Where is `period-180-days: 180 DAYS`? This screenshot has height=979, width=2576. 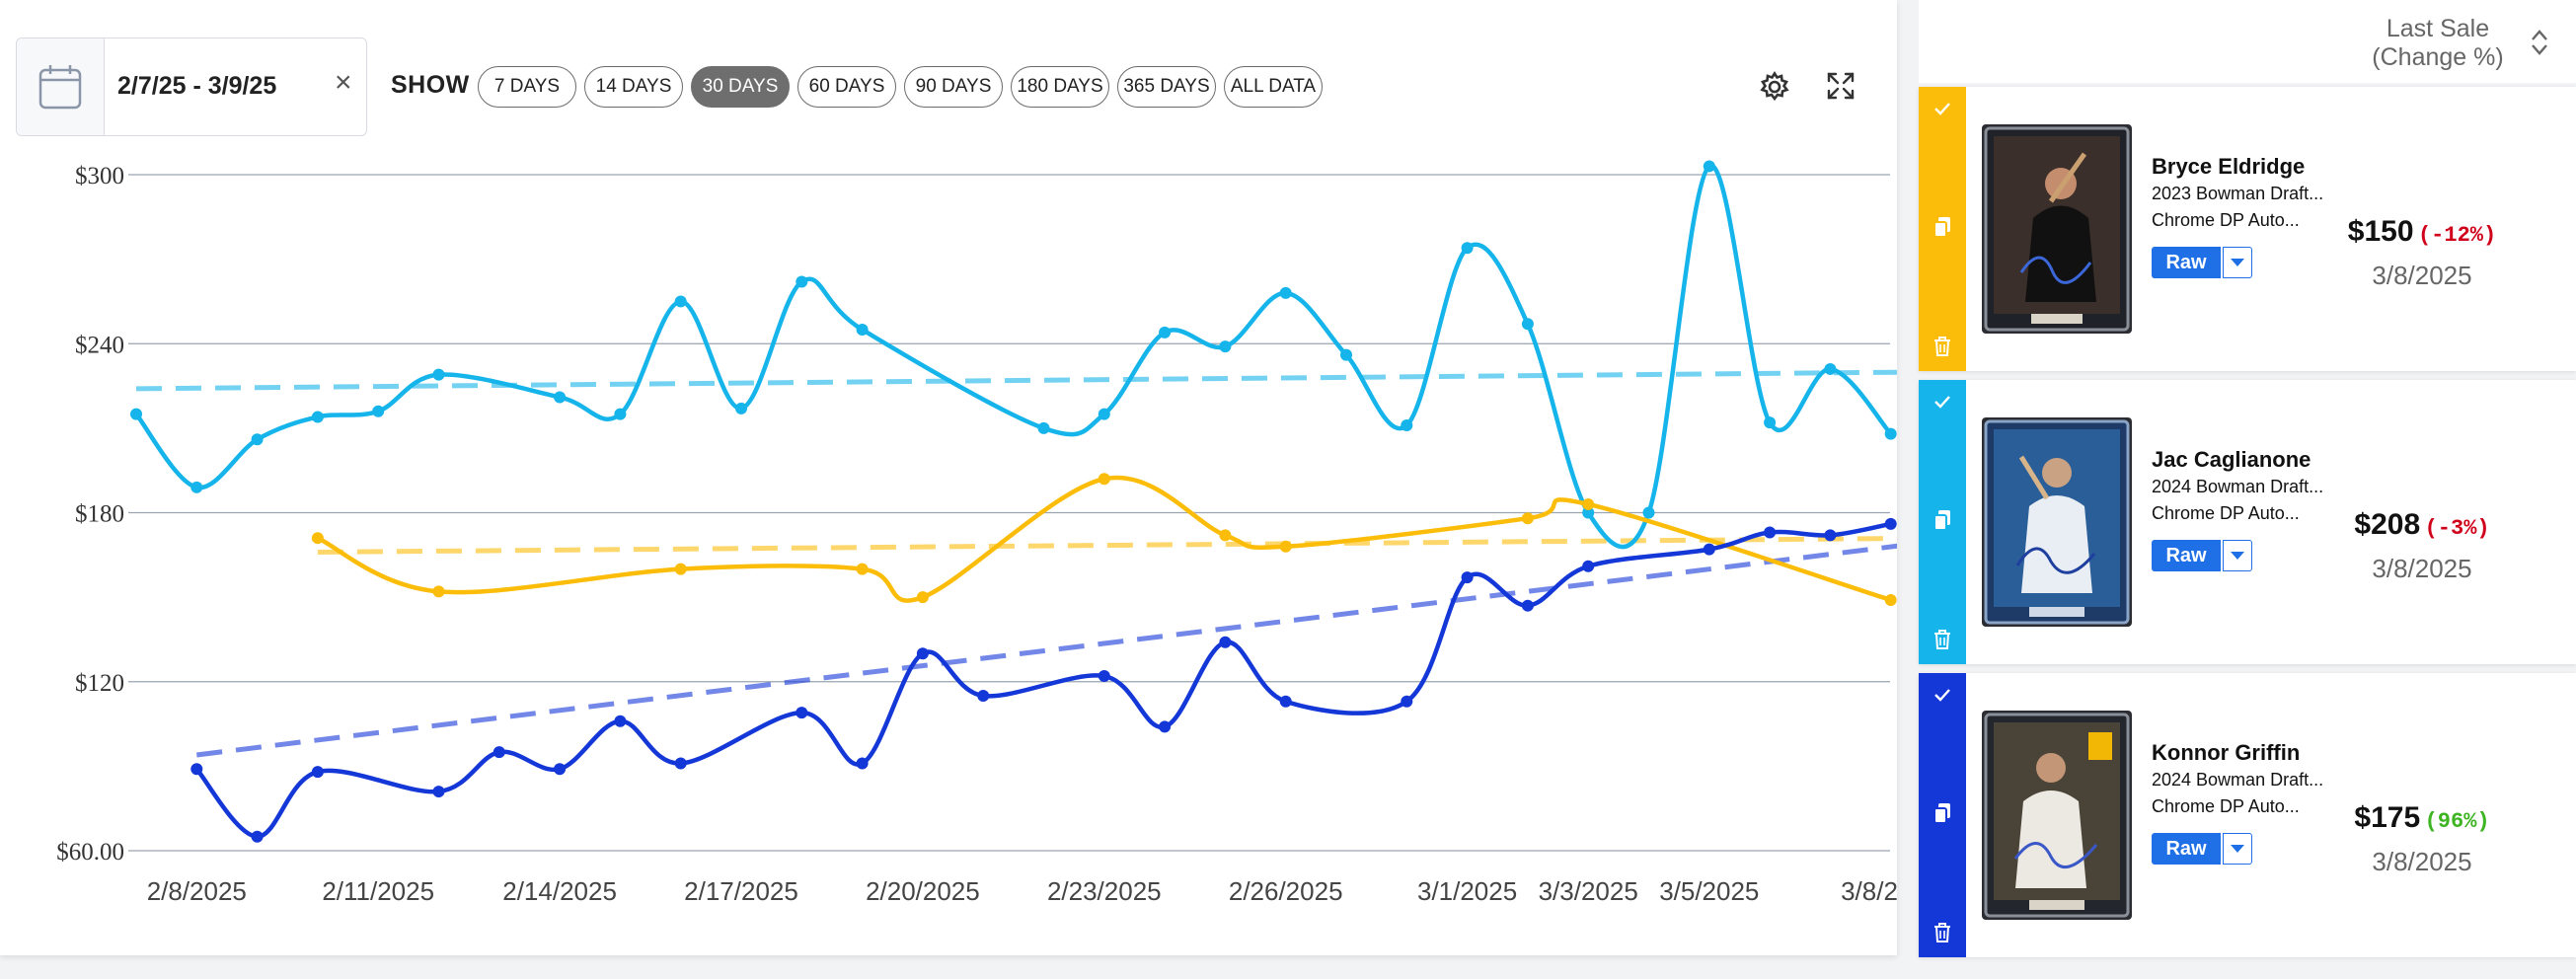
period-180-days: 180 DAYS is located at coordinates (1060, 87).